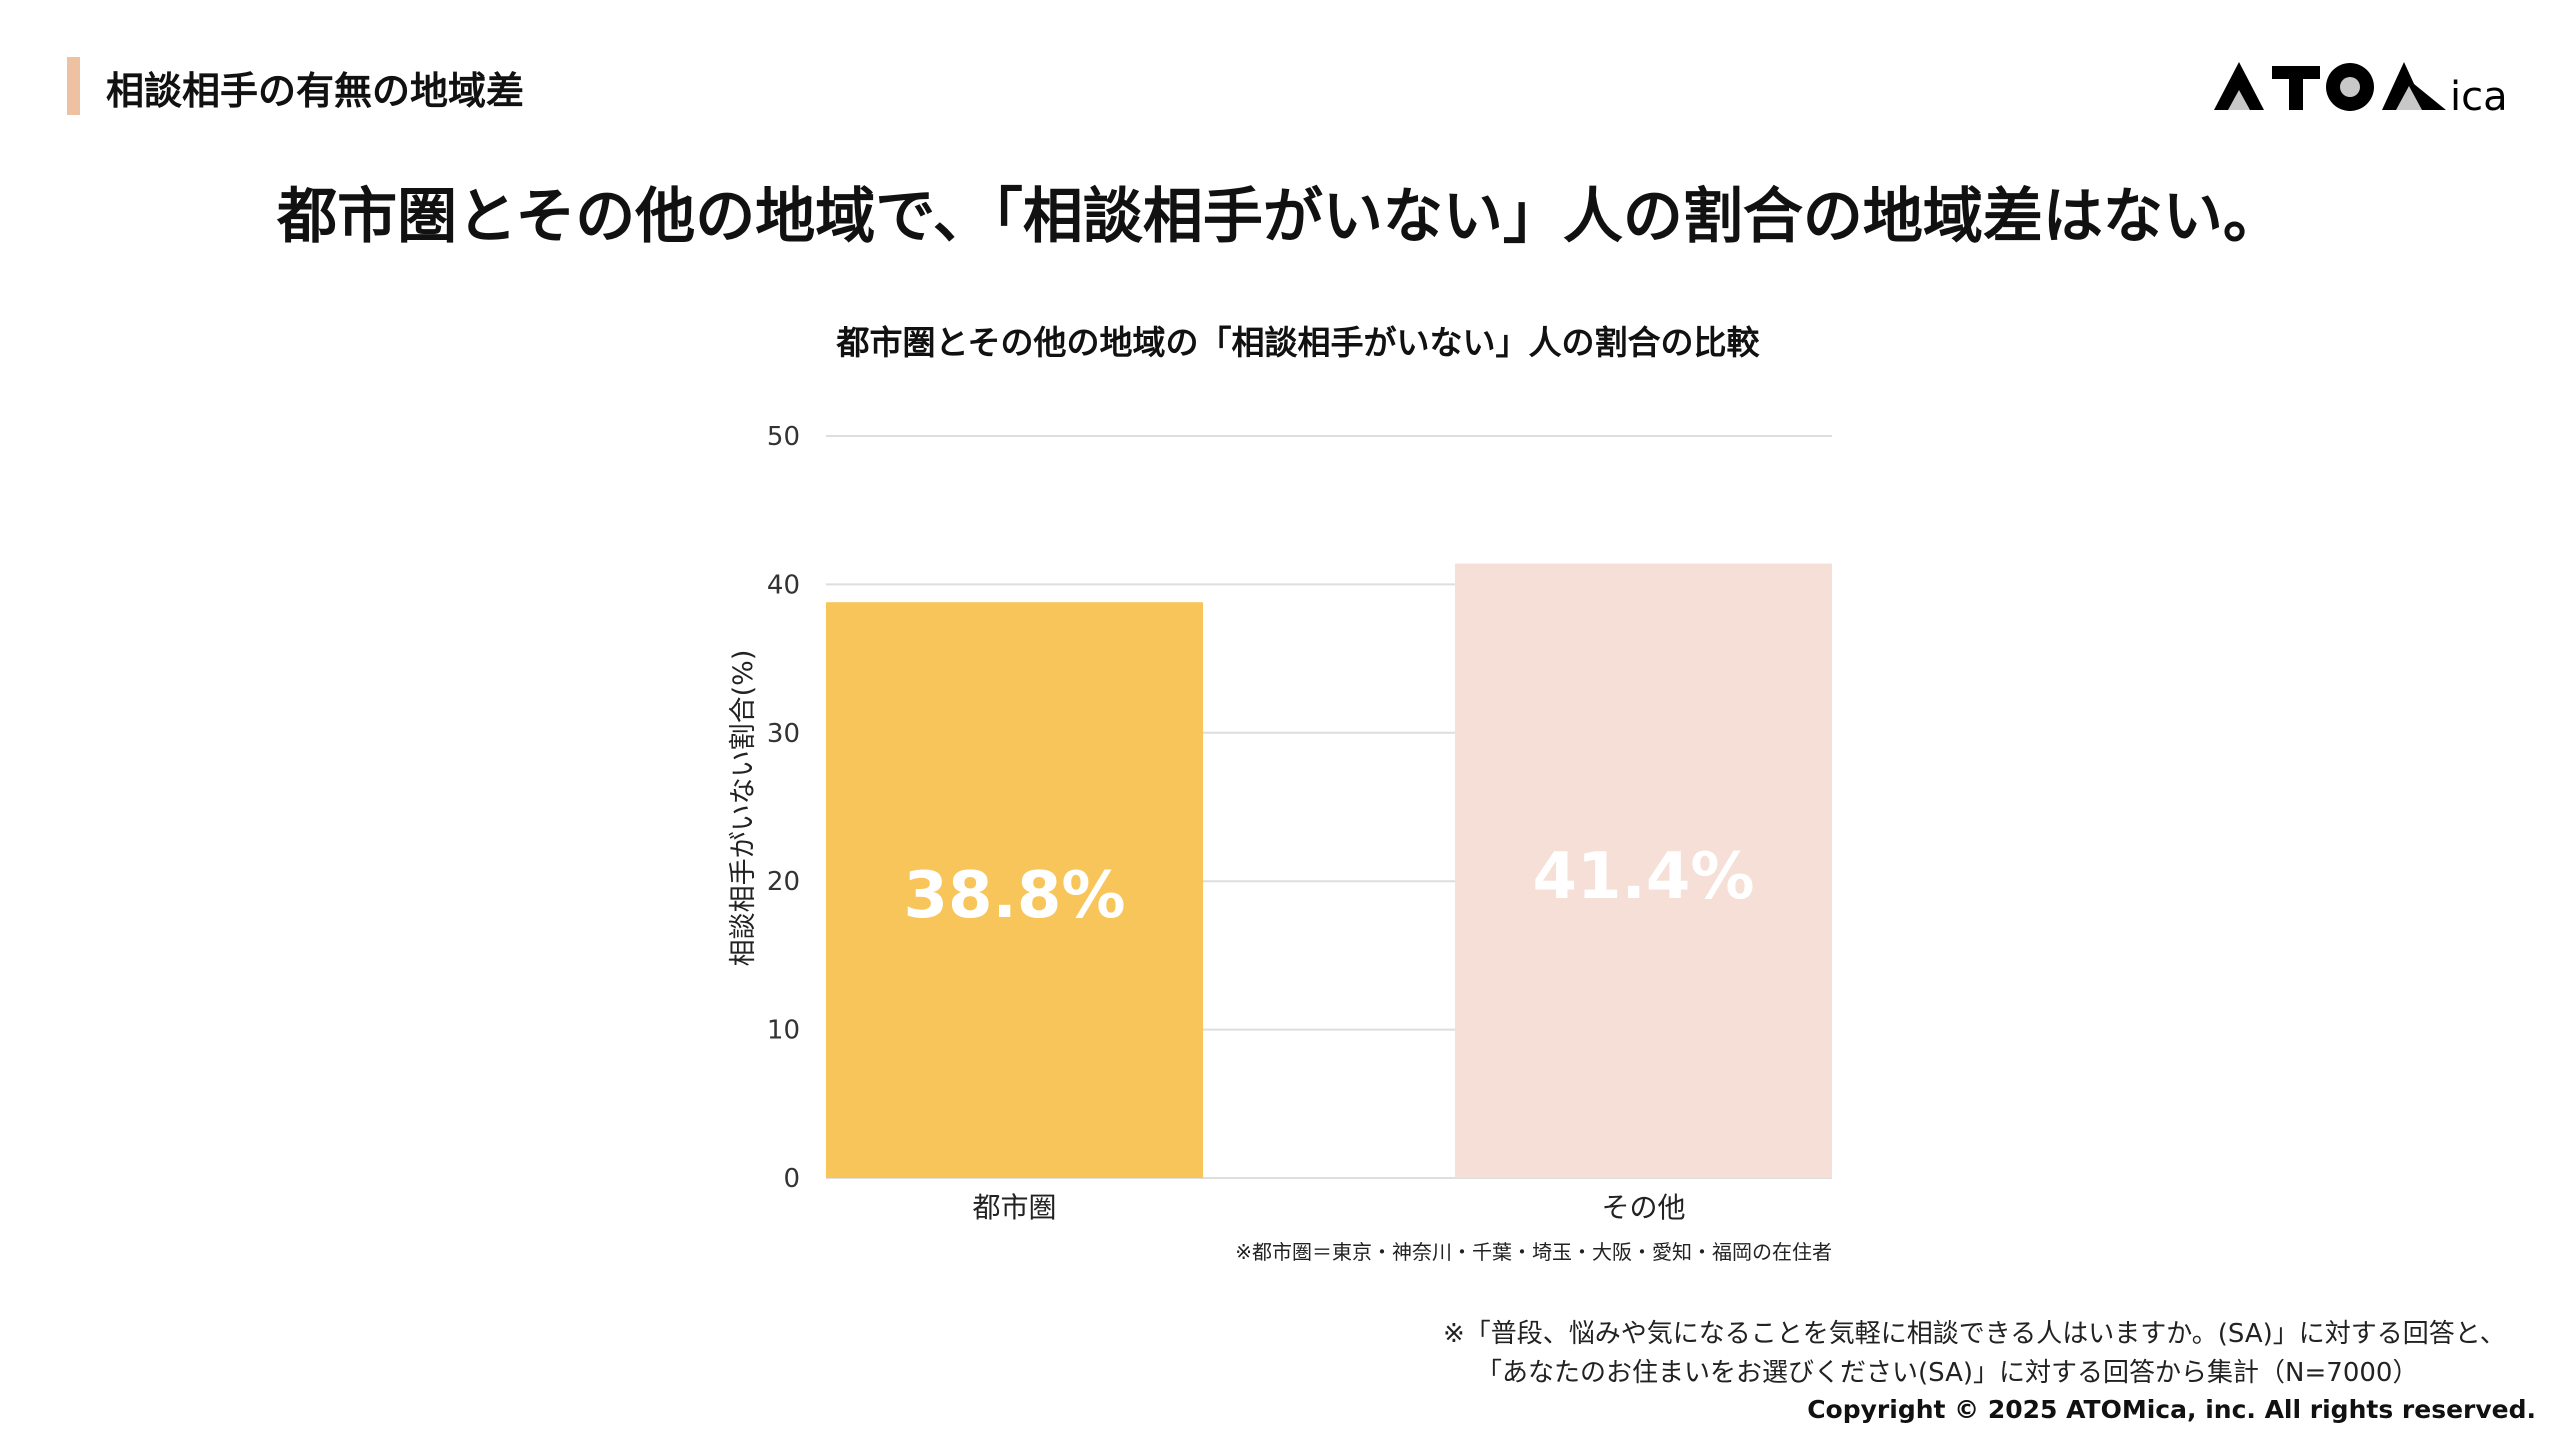 Image resolution: width=2560 pixels, height=1440 pixels. Describe the element at coordinates (1643, 877) in the screenshot. I see `bar-value-label: 41.4%` at that location.